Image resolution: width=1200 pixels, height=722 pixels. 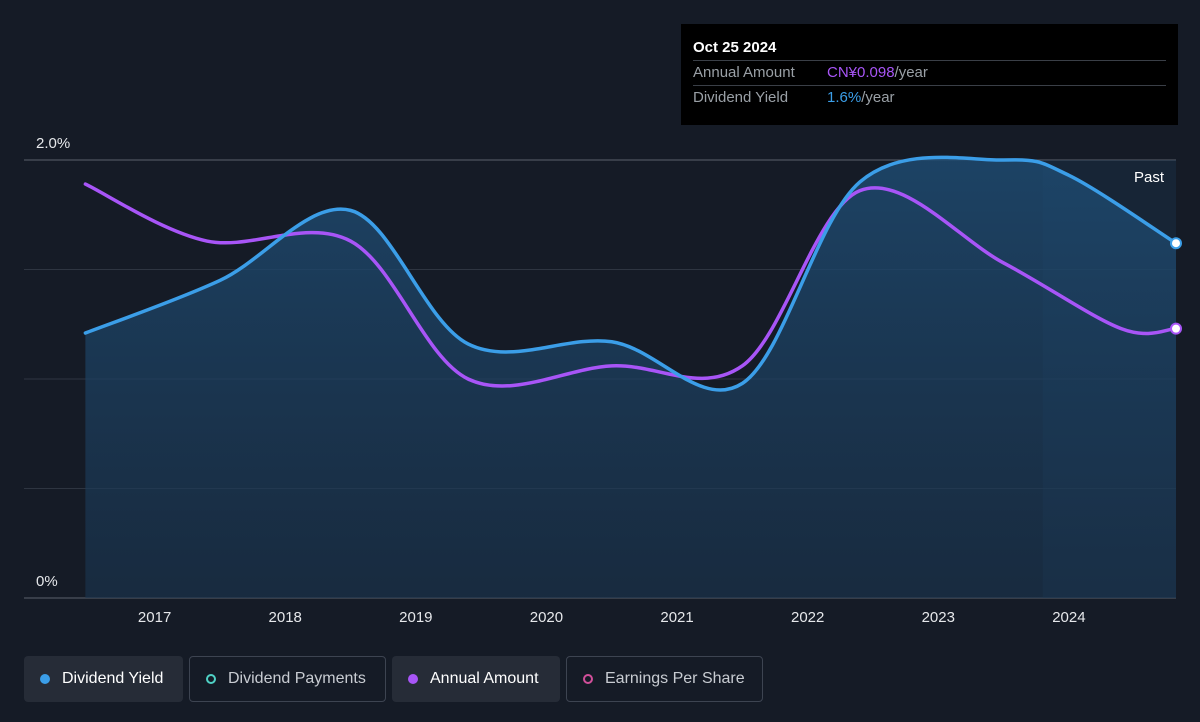 I want to click on tooltip-dividend-yield-row: Dividend Yield 1.6%/year, so click(x=929, y=97).